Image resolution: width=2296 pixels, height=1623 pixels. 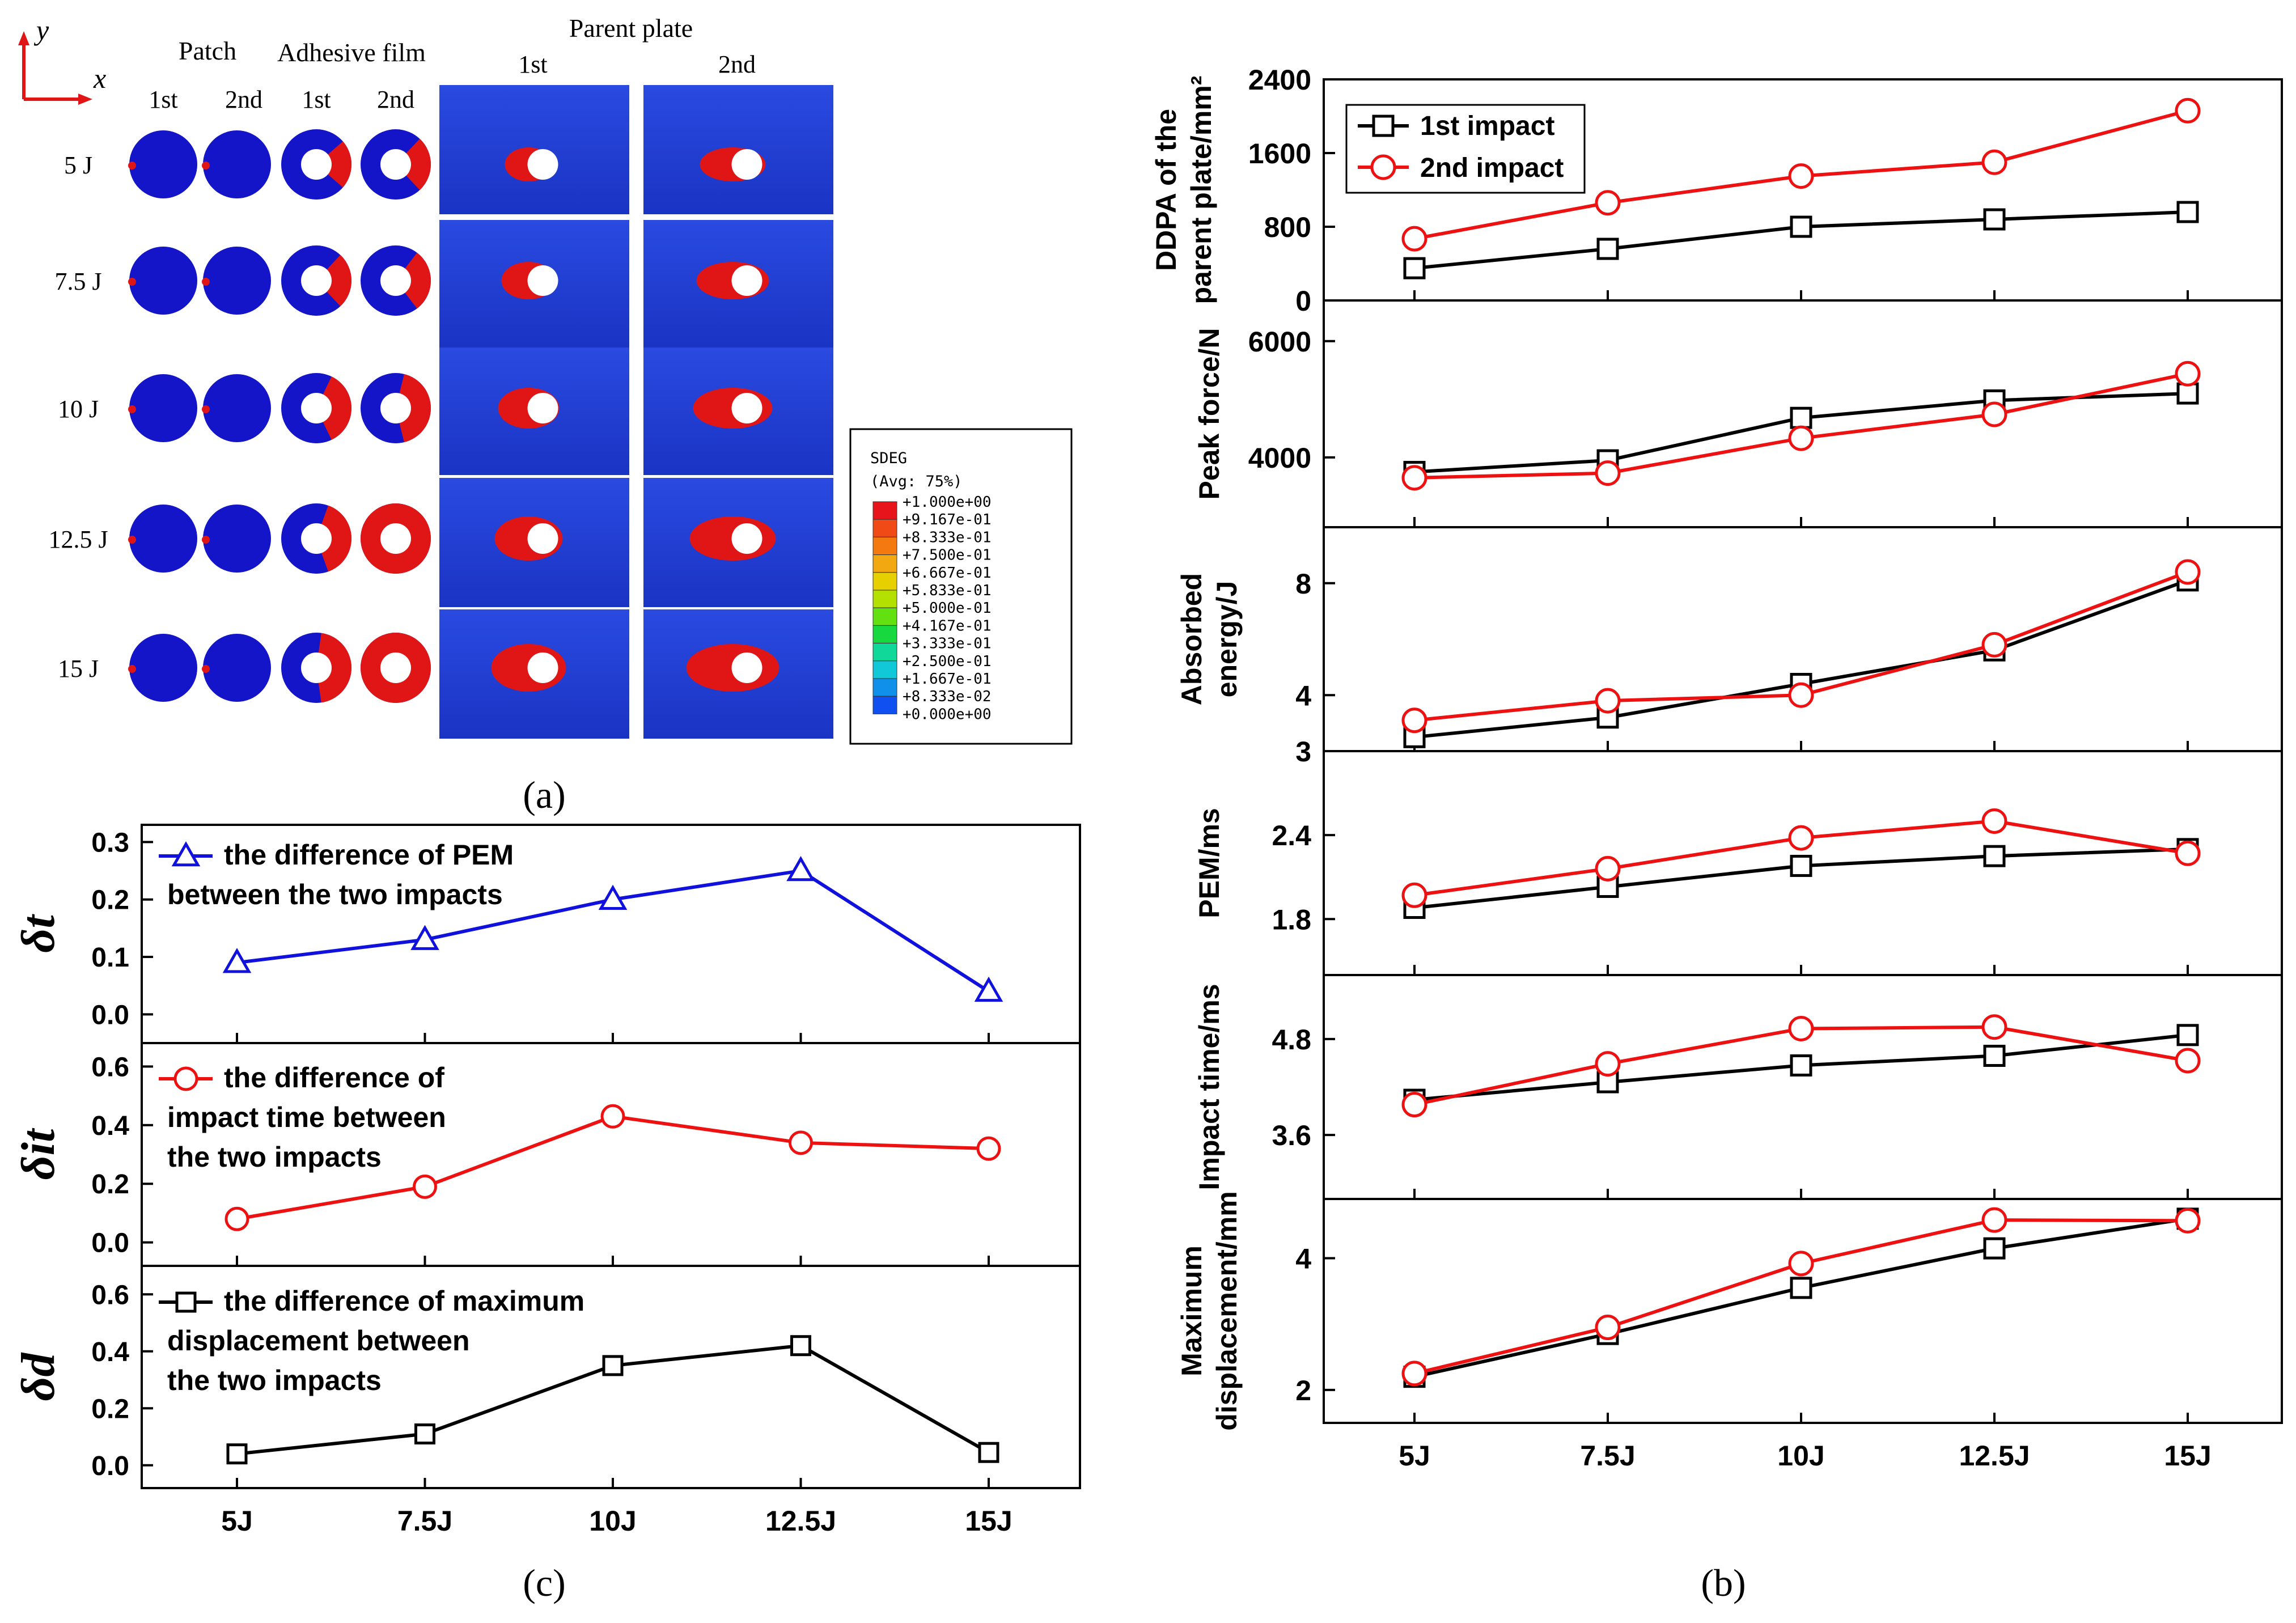 What do you see at coordinates (110, 843) in the screenshot?
I see `y-tick-label: 0.3` at bounding box center [110, 843].